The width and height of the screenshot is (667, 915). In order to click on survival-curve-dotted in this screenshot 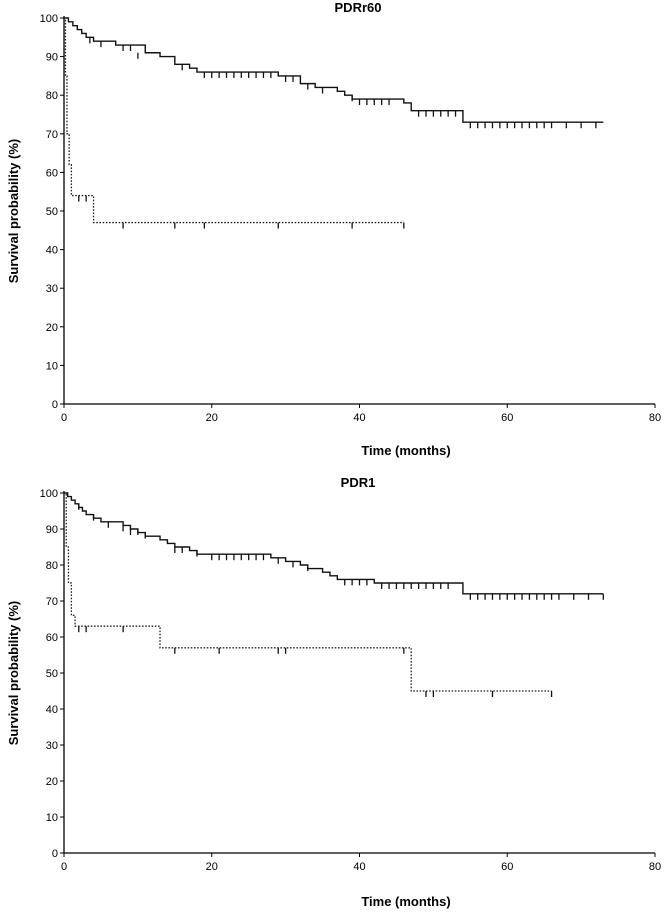, I will do `click(234, 120)`.